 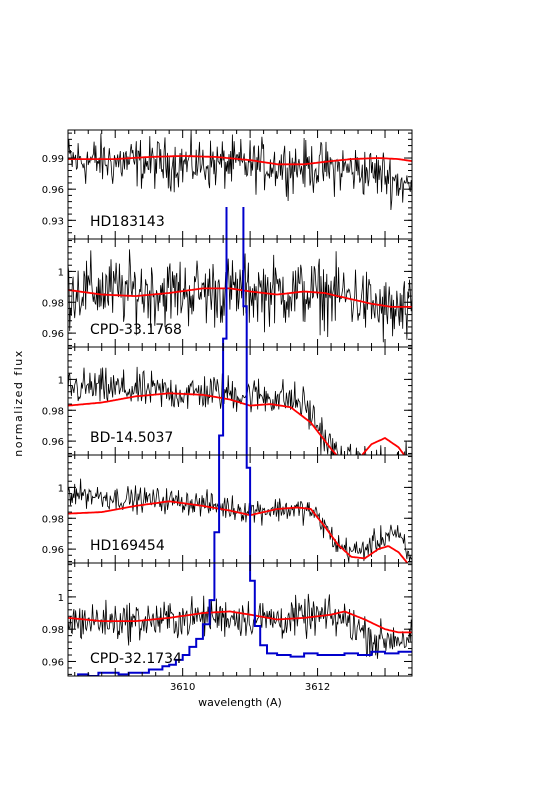 What do you see at coordinates (131, 438) in the screenshot?
I see `star-label: BD-14.5037` at bounding box center [131, 438].